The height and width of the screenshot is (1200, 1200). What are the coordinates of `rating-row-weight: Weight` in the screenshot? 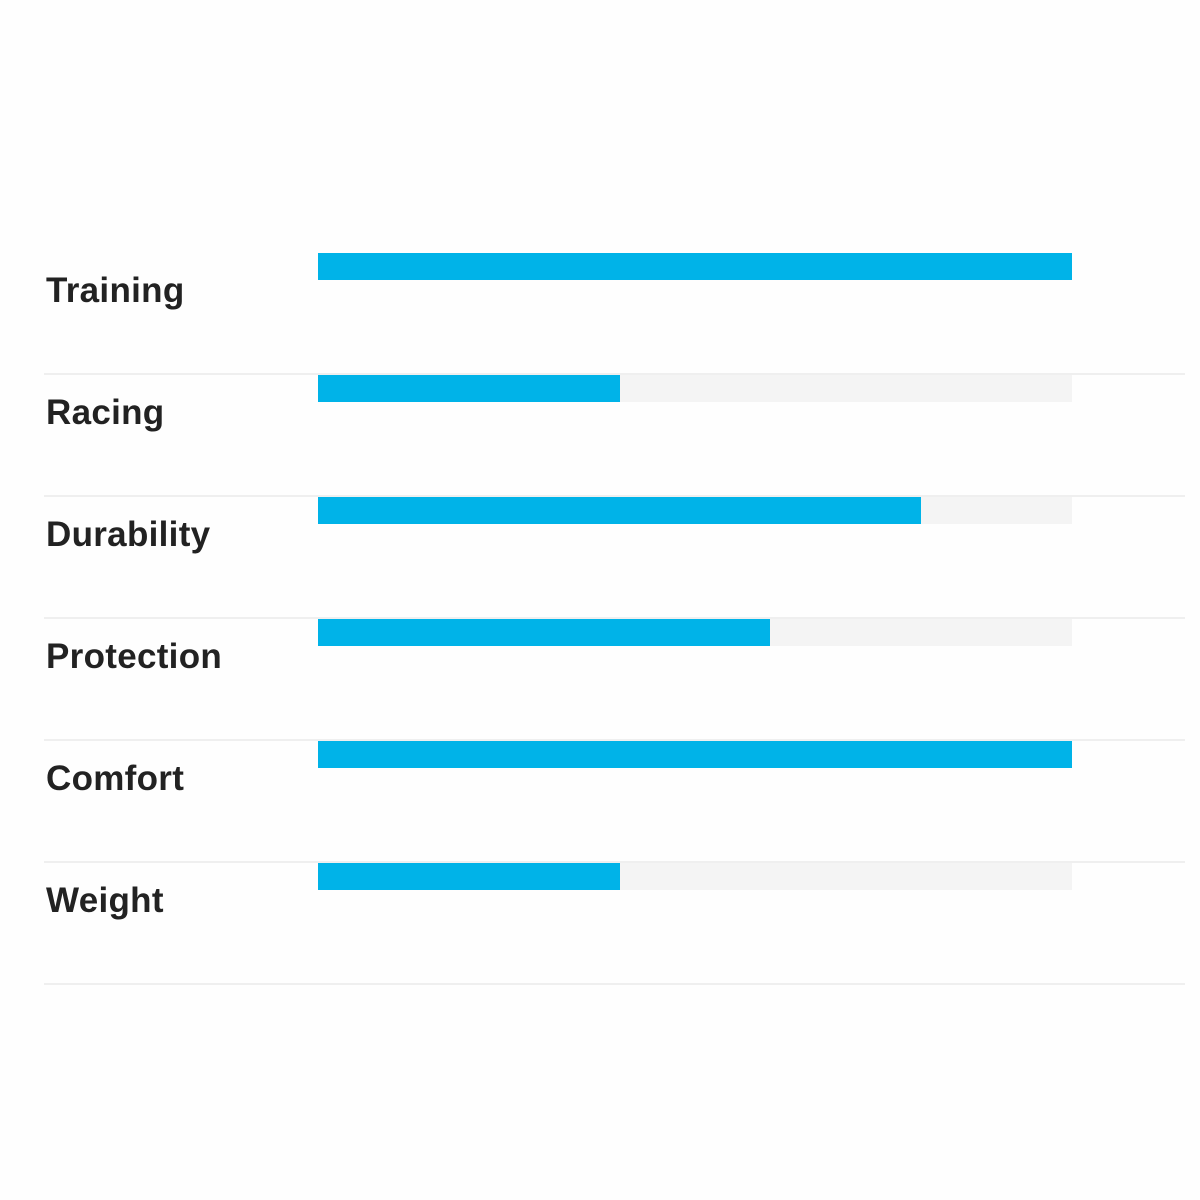 It's located at (614, 924).